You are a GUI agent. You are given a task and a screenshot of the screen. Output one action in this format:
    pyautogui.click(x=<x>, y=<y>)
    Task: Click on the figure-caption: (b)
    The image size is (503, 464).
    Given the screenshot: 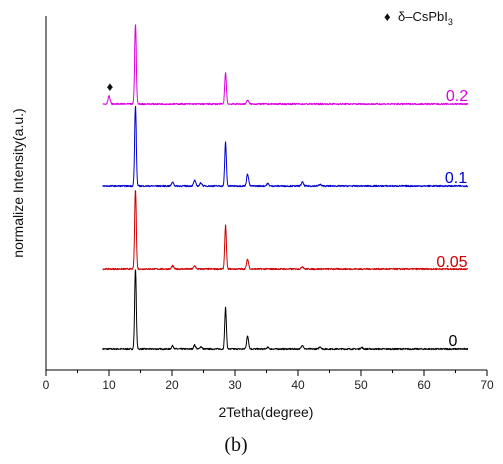 What is the action you would take?
    pyautogui.click(x=235, y=445)
    